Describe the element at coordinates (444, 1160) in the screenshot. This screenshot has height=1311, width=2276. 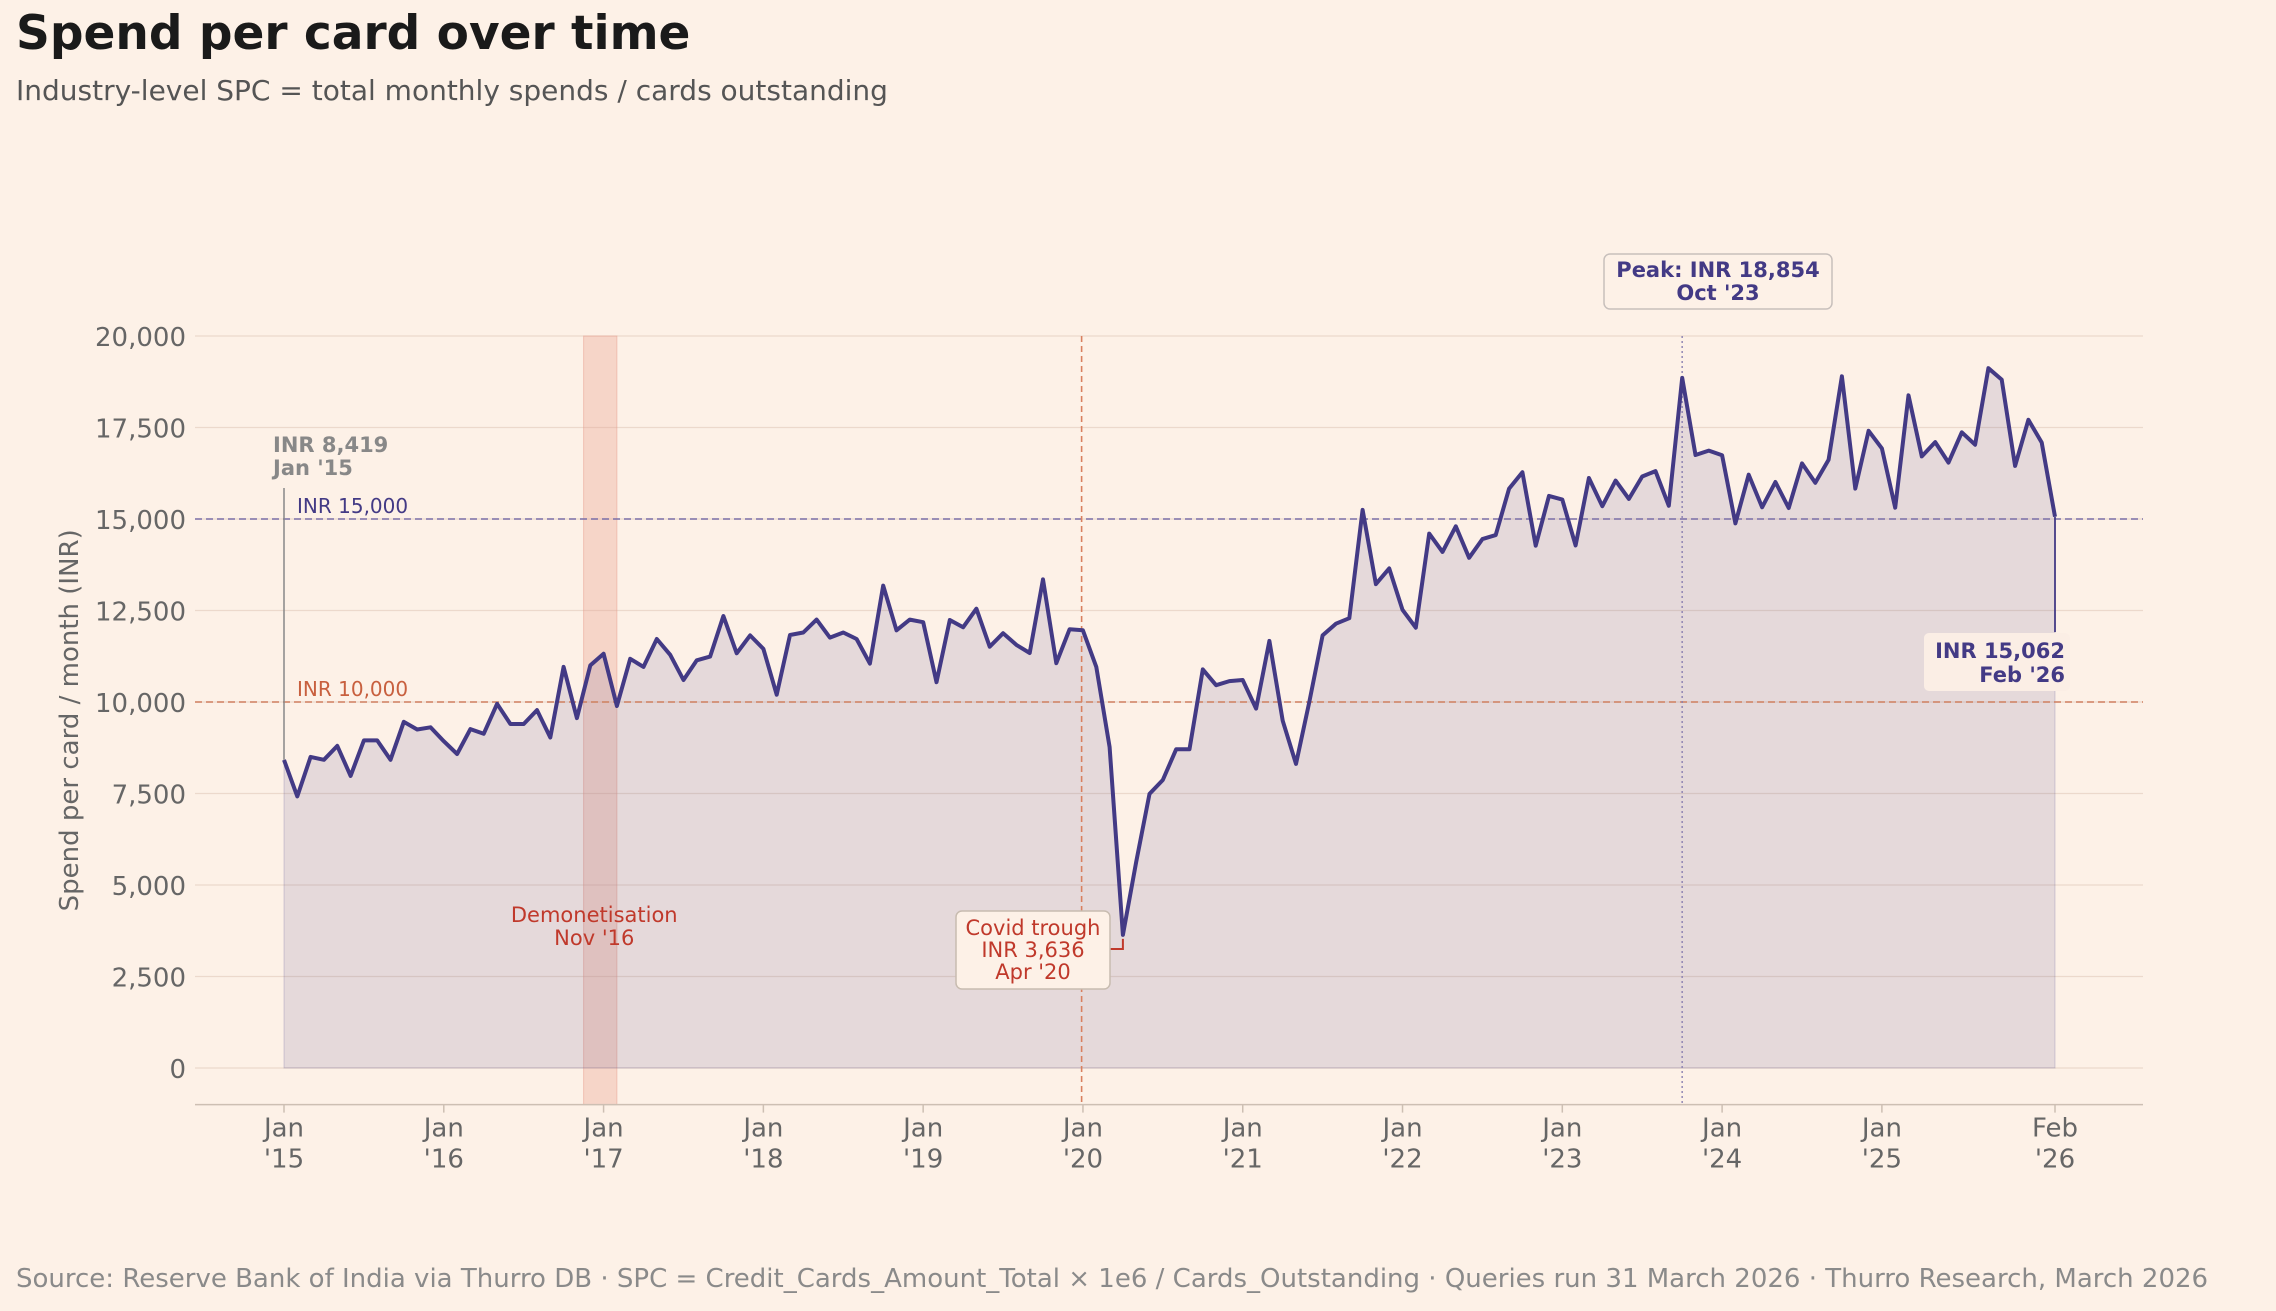
I see `x-tick-label-year: '16` at that location.